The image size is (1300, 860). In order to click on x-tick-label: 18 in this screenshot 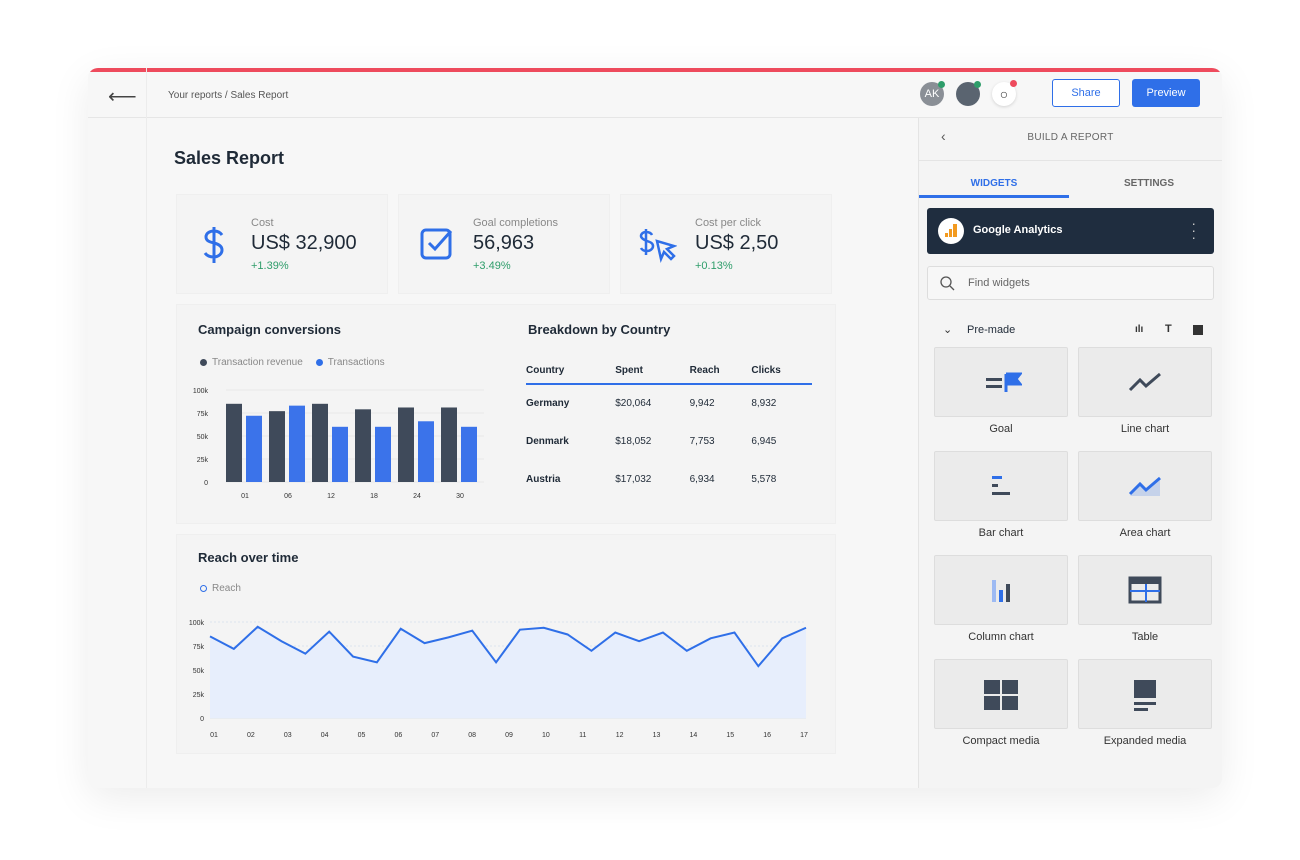, I will do `click(374, 496)`.